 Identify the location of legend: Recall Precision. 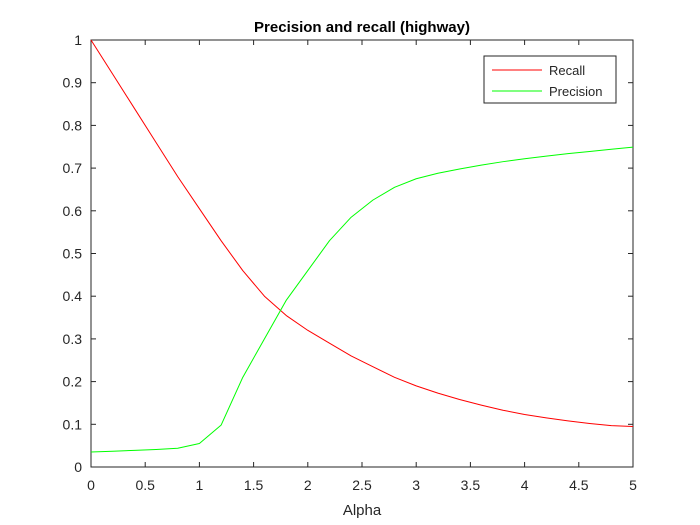
(550, 79).